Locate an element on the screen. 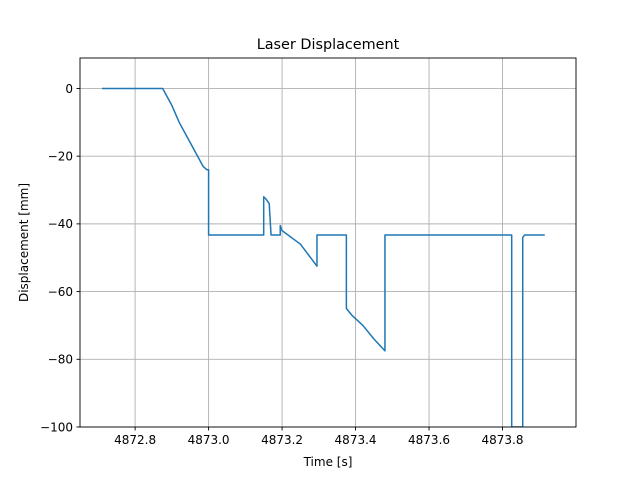  x-axis-label: Time [s] is located at coordinates (328, 462).